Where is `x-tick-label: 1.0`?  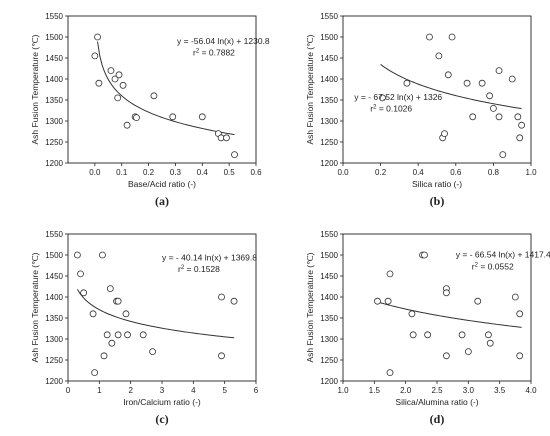
x-tick-label: 1.0 is located at coordinates (531, 172).